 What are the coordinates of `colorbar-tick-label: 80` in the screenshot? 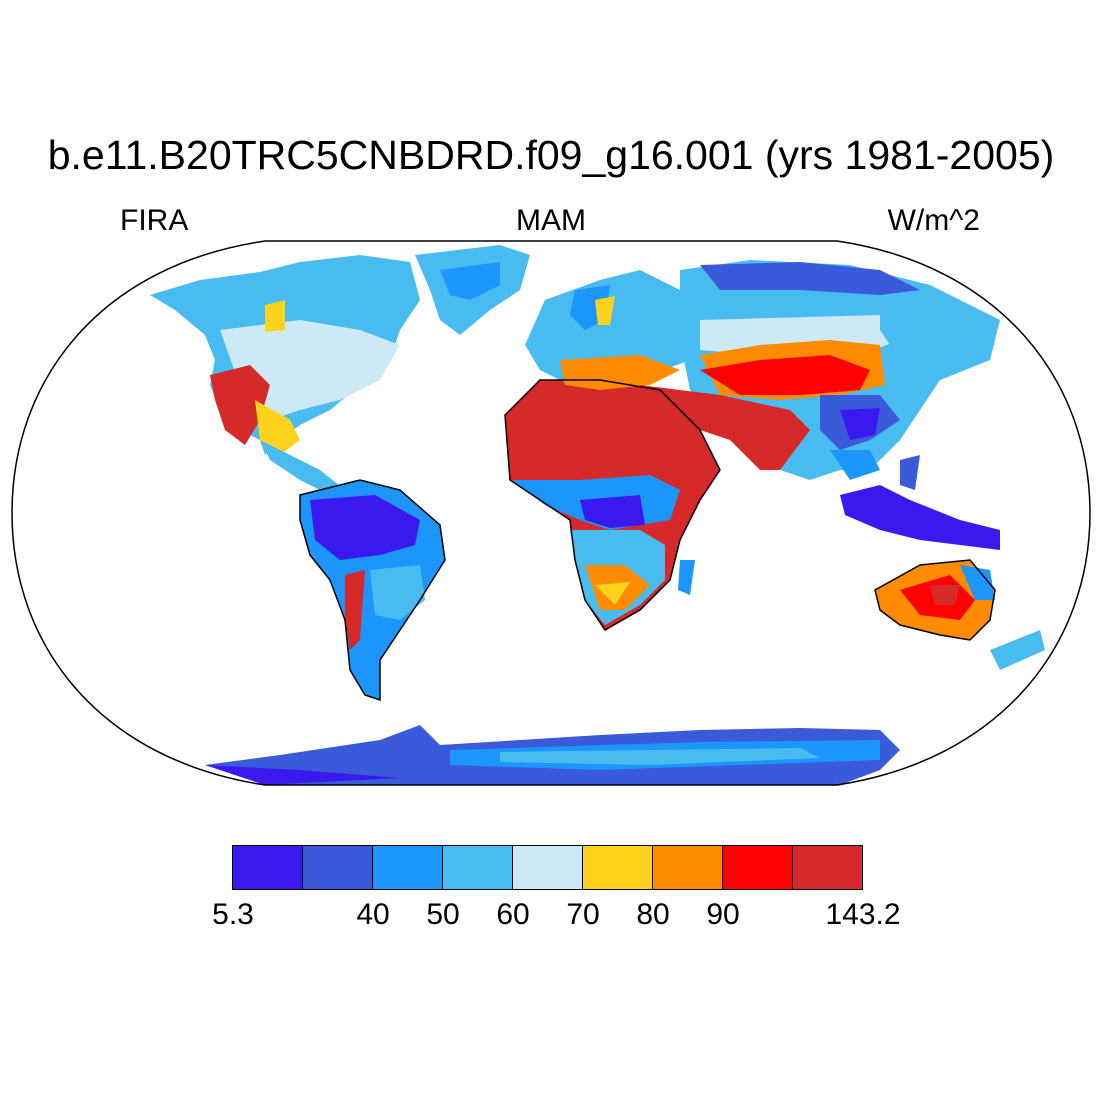 It's located at (653, 914).